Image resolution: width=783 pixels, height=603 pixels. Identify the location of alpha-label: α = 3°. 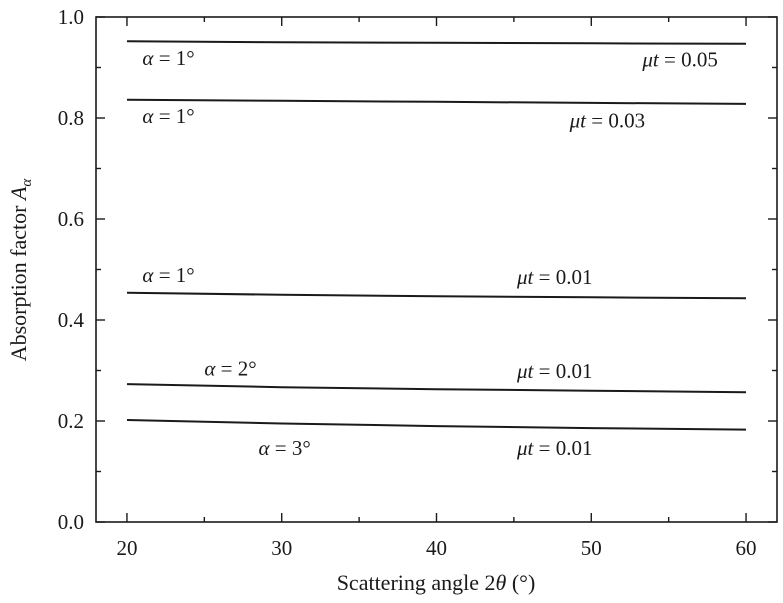
(285, 448).